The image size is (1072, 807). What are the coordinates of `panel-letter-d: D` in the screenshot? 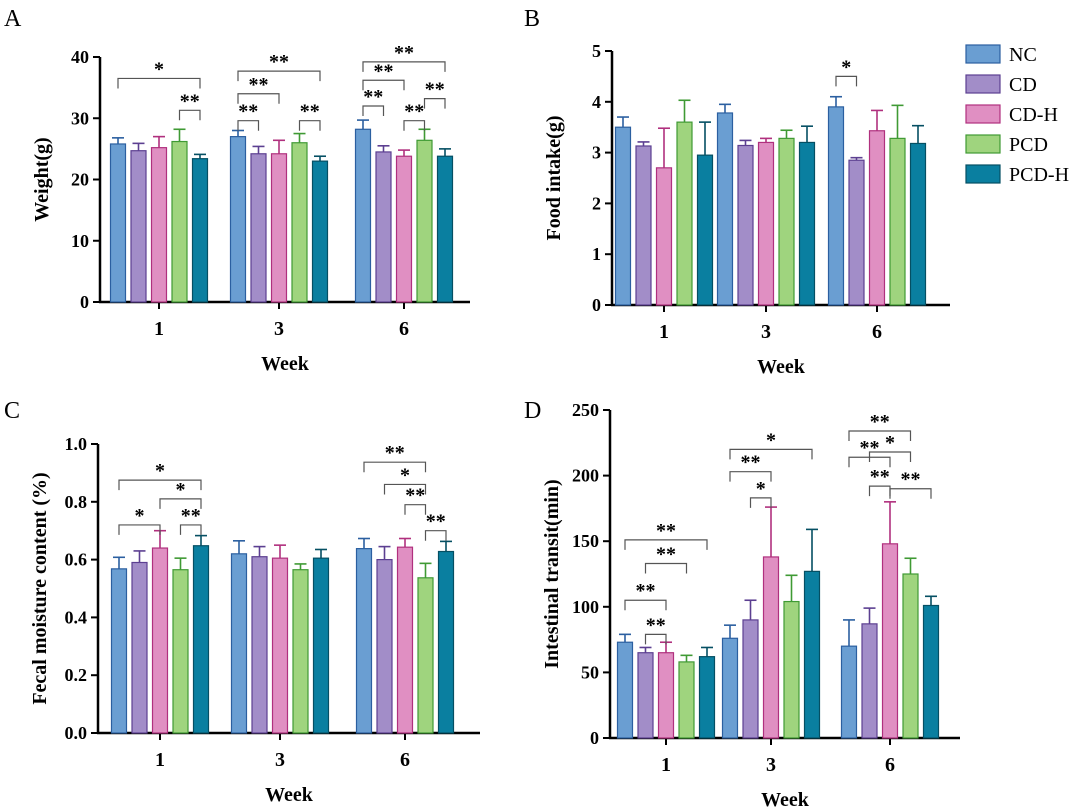 It's located at (532, 411).